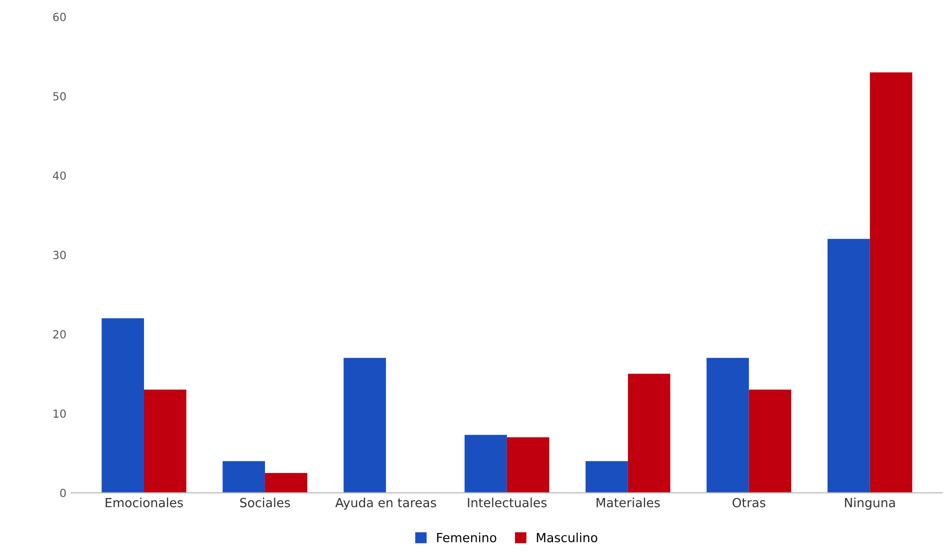  I want to click on x-tick-label: Intelectuales, so click(507, 503).